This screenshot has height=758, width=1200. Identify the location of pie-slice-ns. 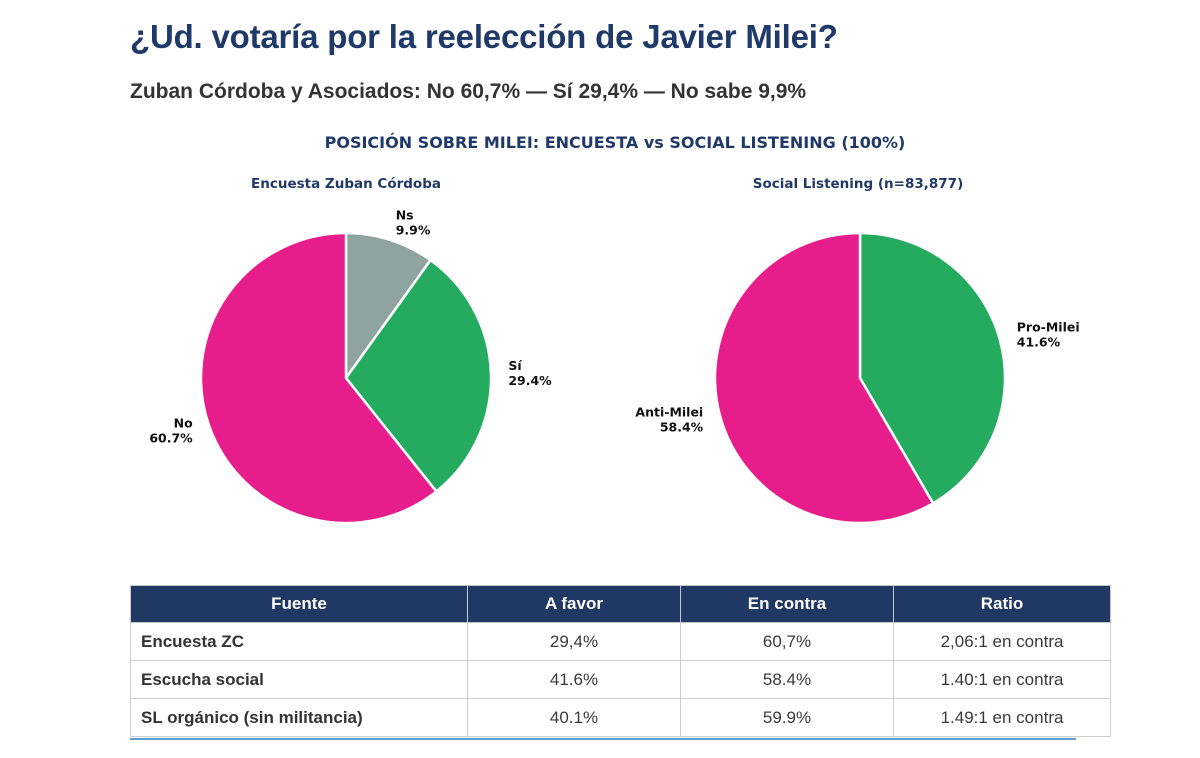
(388, 306).